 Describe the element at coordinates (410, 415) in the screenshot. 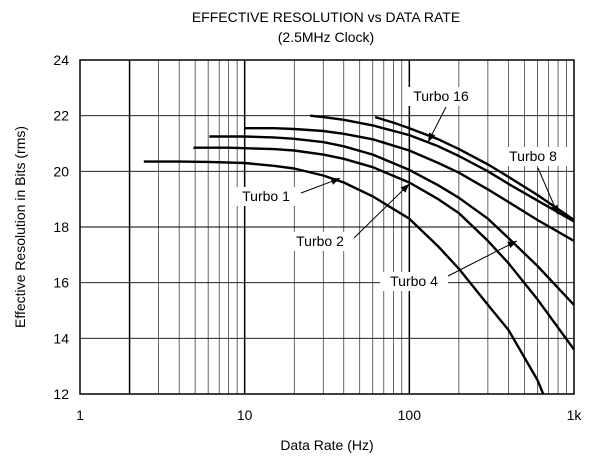

I see `x-tick-label: 100` at that location.